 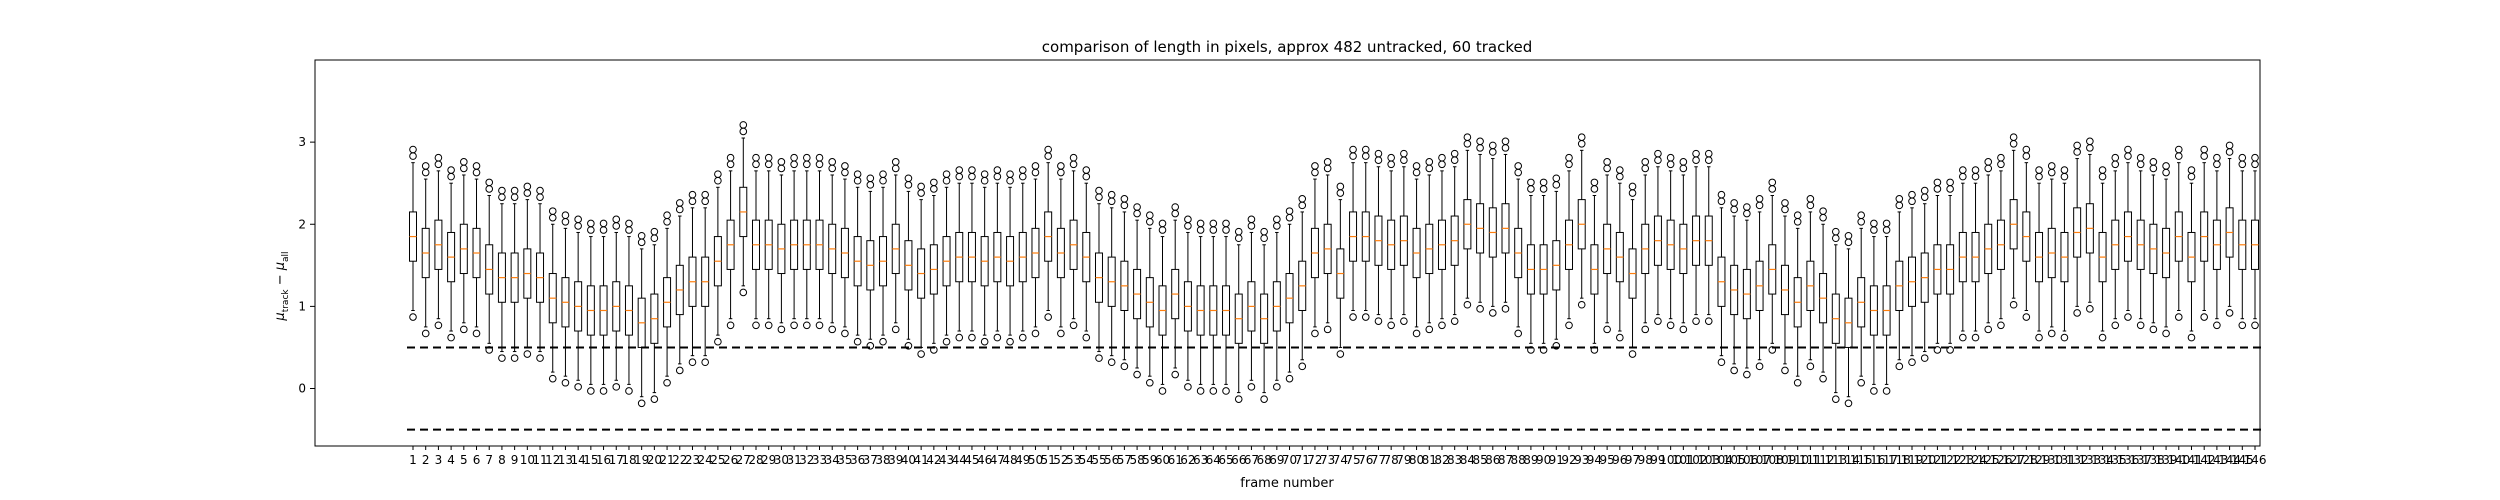 What do you see at coordinates (793, 460) in the screenshot?
I see `x-tick-label: 31` at bounding box center [793, 460].